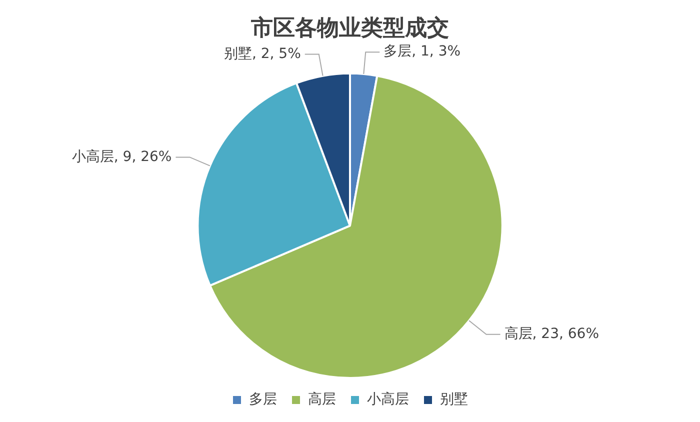 Image resolution: width=700 pixels, height=422 pixels. Describe the element at coordinates (322, 400) in the screenshot. I see `legend-label: 高层` at that location.